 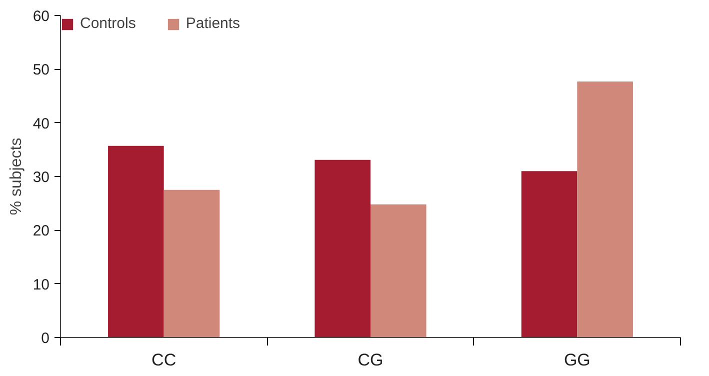 What do you see at coordinates (108, 23) in the screenshot?
I see `legend-label: Controls` at bounding box center [108, 23].